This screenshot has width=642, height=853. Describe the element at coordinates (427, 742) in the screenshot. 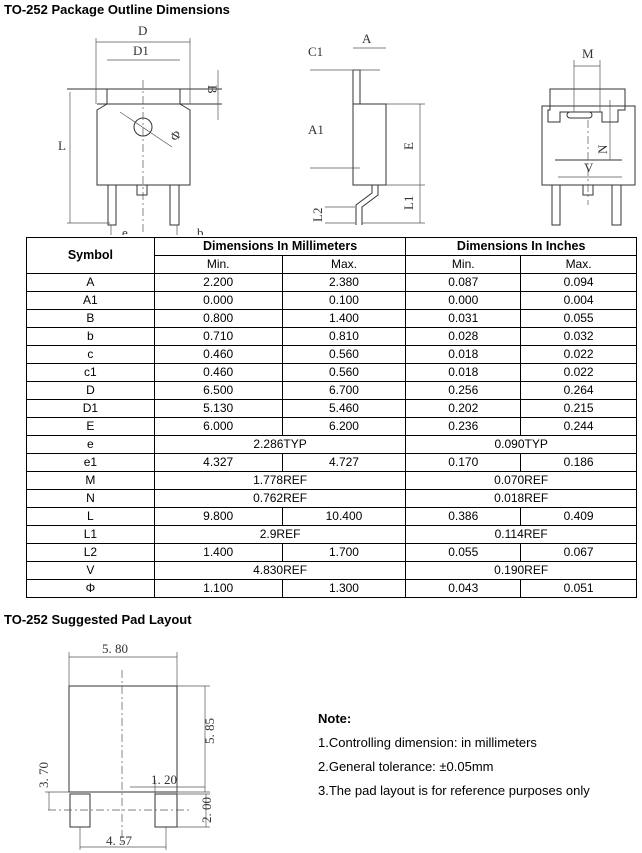

I see `note-item: 1.Controlling dimension: in millimeters` at that location.